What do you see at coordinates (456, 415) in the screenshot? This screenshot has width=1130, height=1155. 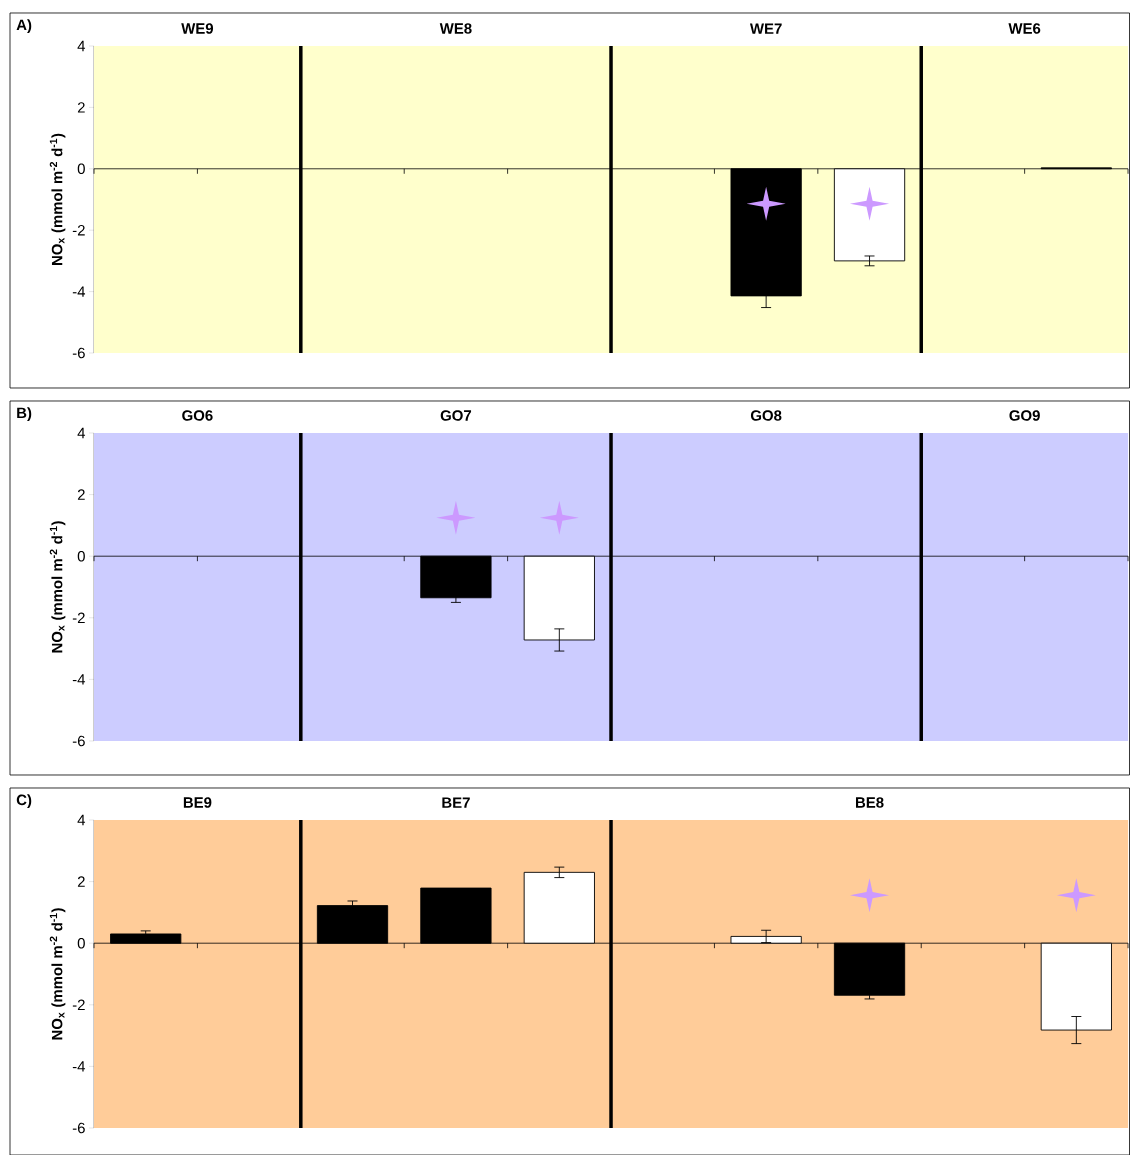 I see `text: GO7` at bounding box center [456, 415].